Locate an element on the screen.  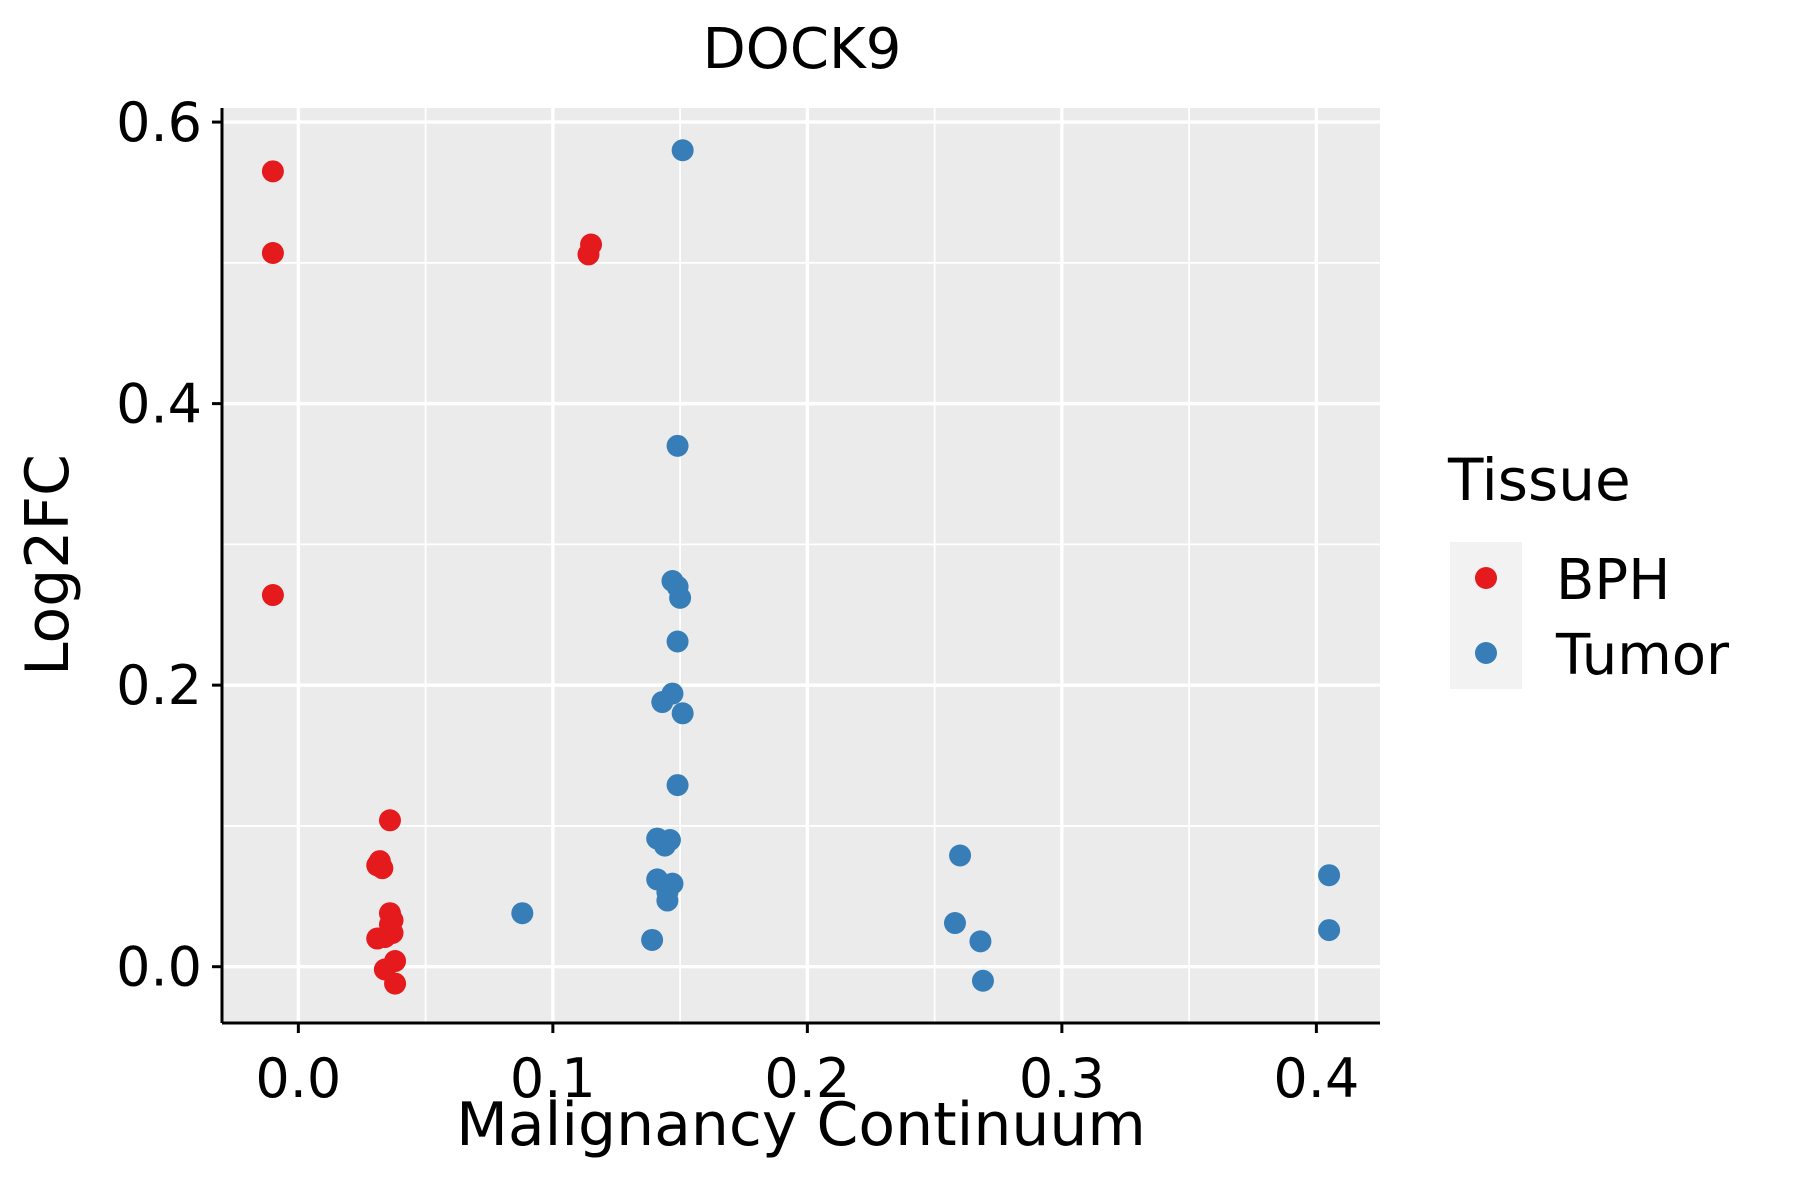
x-tick-label: 0.0 is located at coordinates (298, 1078).